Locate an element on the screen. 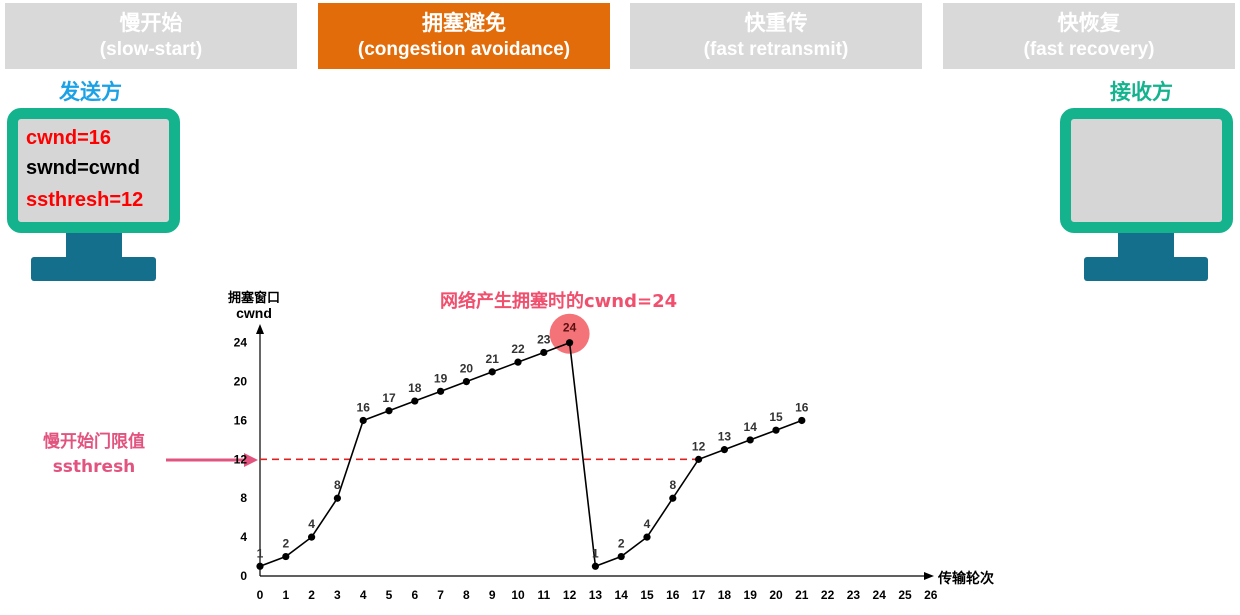 This screenshot has width=1240, height=615. y-axis-arrow is located at coordinates (260, 329).